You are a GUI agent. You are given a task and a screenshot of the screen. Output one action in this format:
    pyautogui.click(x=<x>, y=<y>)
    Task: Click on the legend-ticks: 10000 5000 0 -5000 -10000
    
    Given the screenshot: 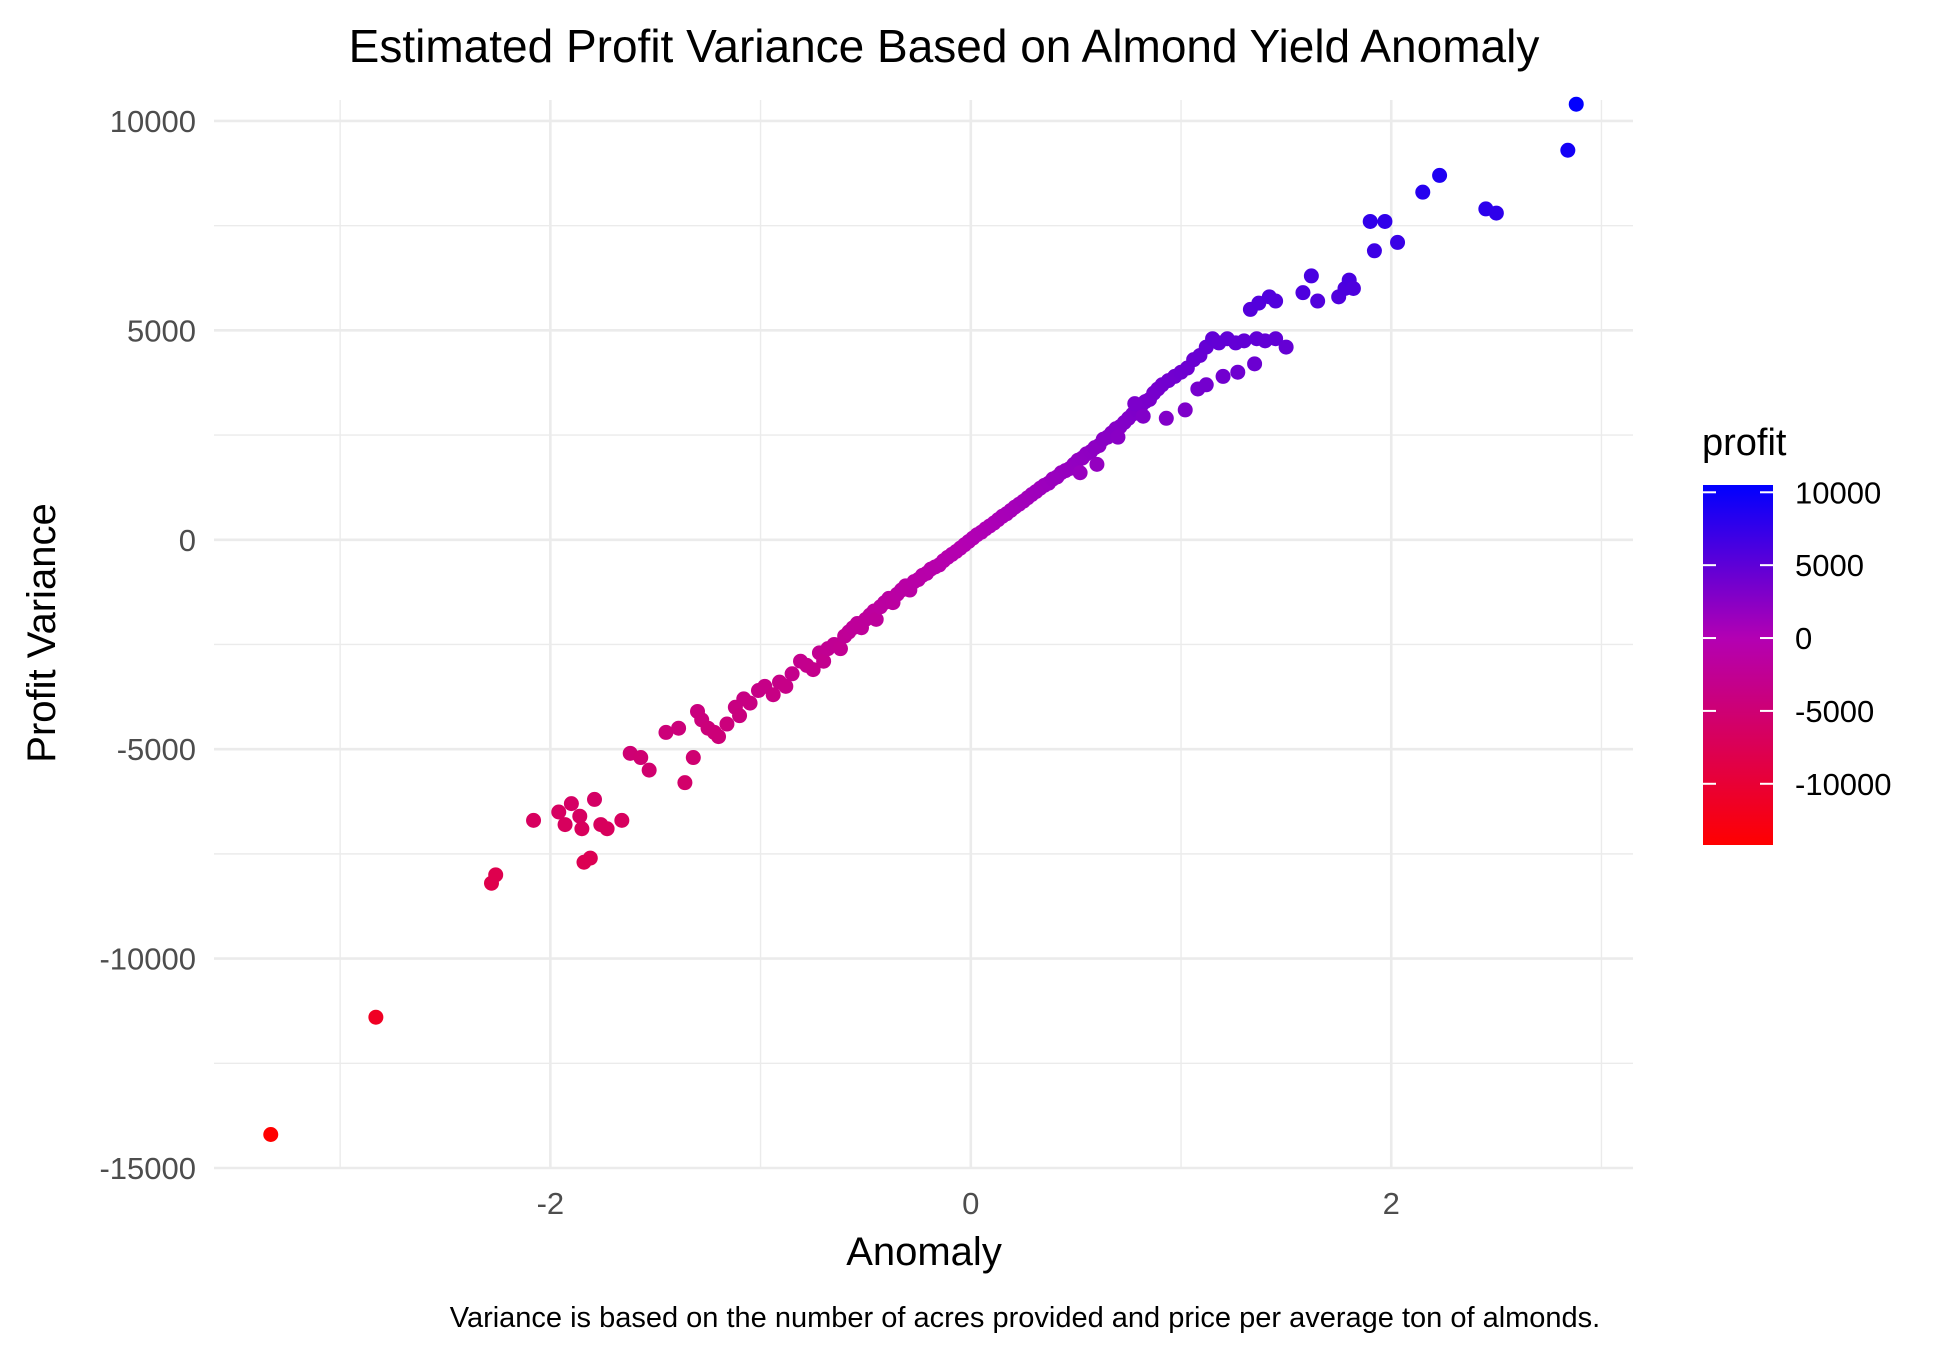 What is the action you would take?
    pyautogui.click(x=1797, y=638)
    